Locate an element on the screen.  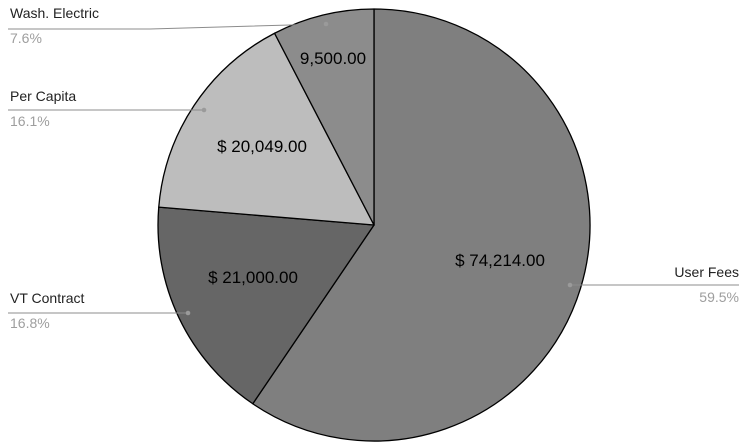
value-label-vt-contract: $ 21,000.00 is located at coordinates (253, 277).